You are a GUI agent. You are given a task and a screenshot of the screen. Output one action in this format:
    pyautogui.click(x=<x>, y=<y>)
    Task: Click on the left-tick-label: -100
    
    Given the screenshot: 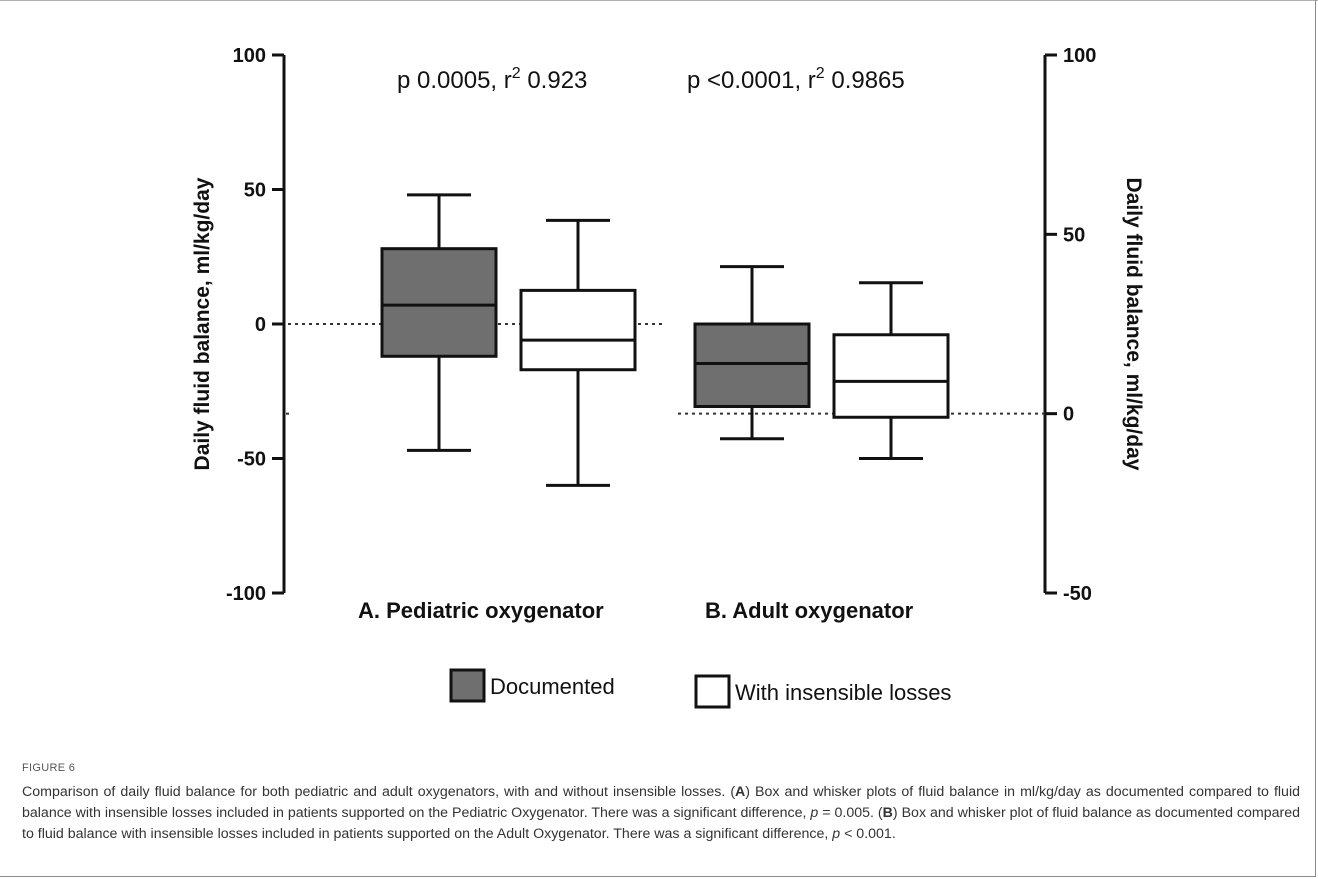 What is the action you would take?
    pyautogui.click(x=246, y=594)
    